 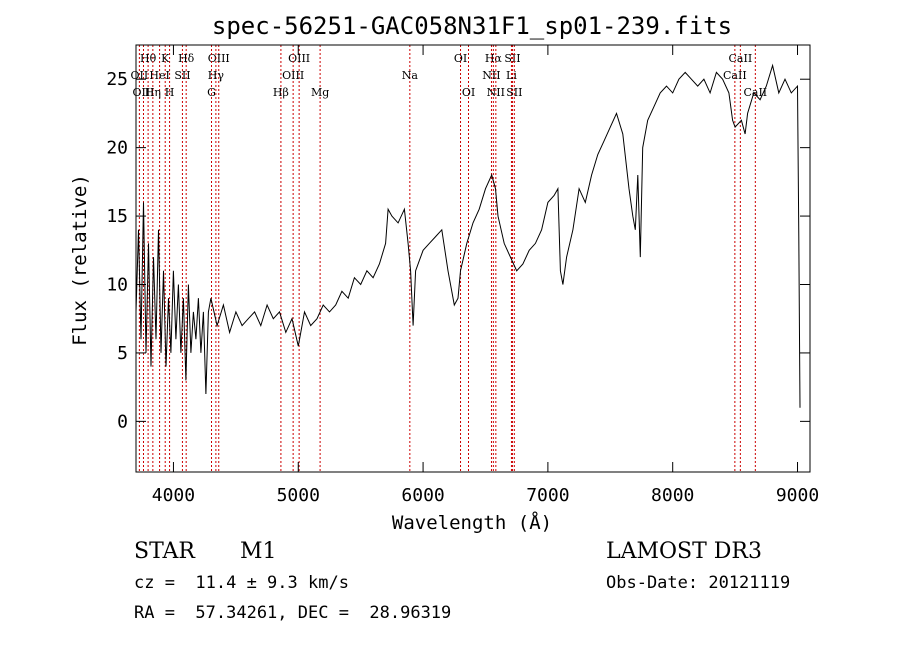 What do you see at coordinates (140, 75) in the screenshot?
I see `line-marker-label: OII` at bounding box center [140, 75].